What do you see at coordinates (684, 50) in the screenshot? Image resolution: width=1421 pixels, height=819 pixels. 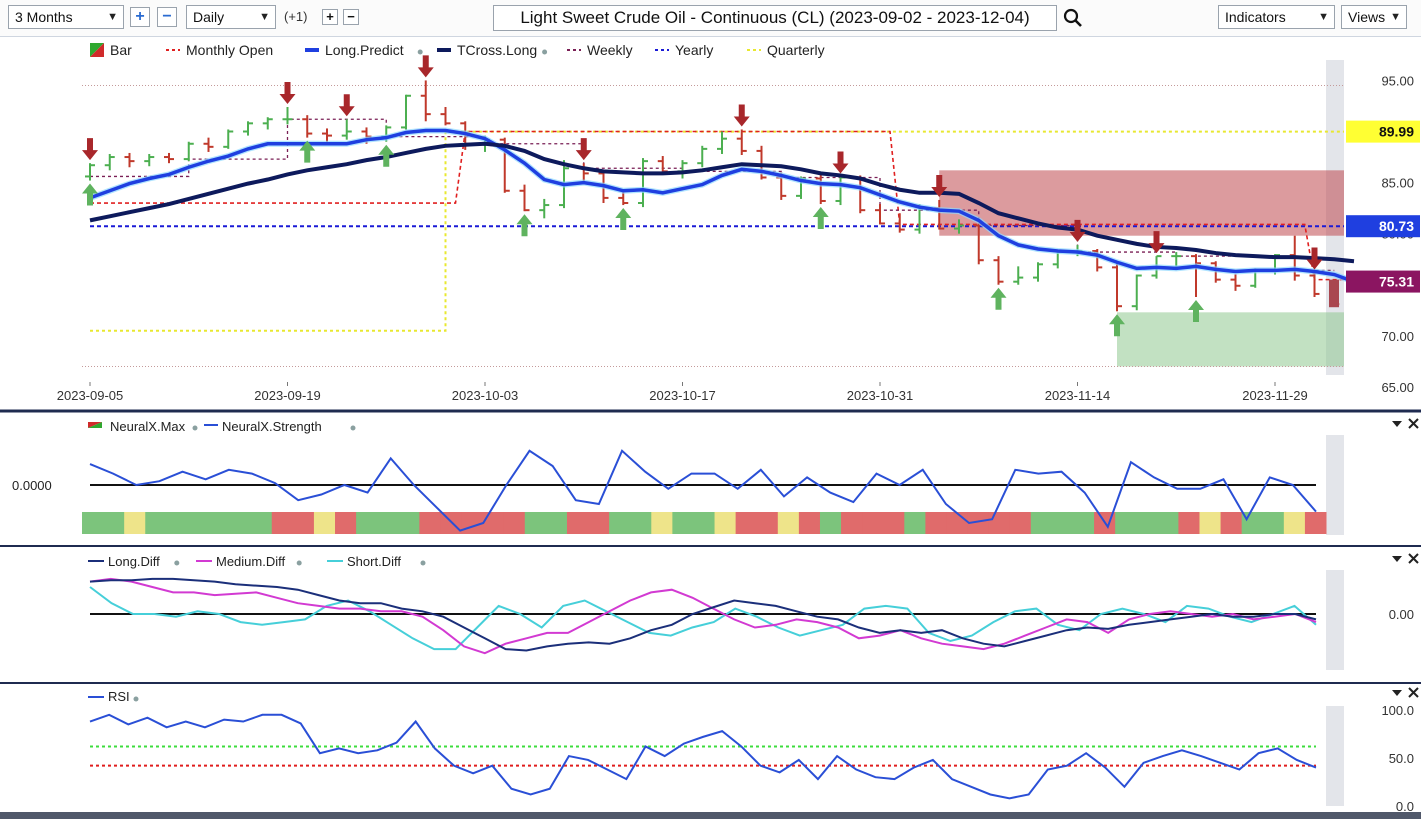 I see `legend-item: Yearly` at bounding box center [684, 50].